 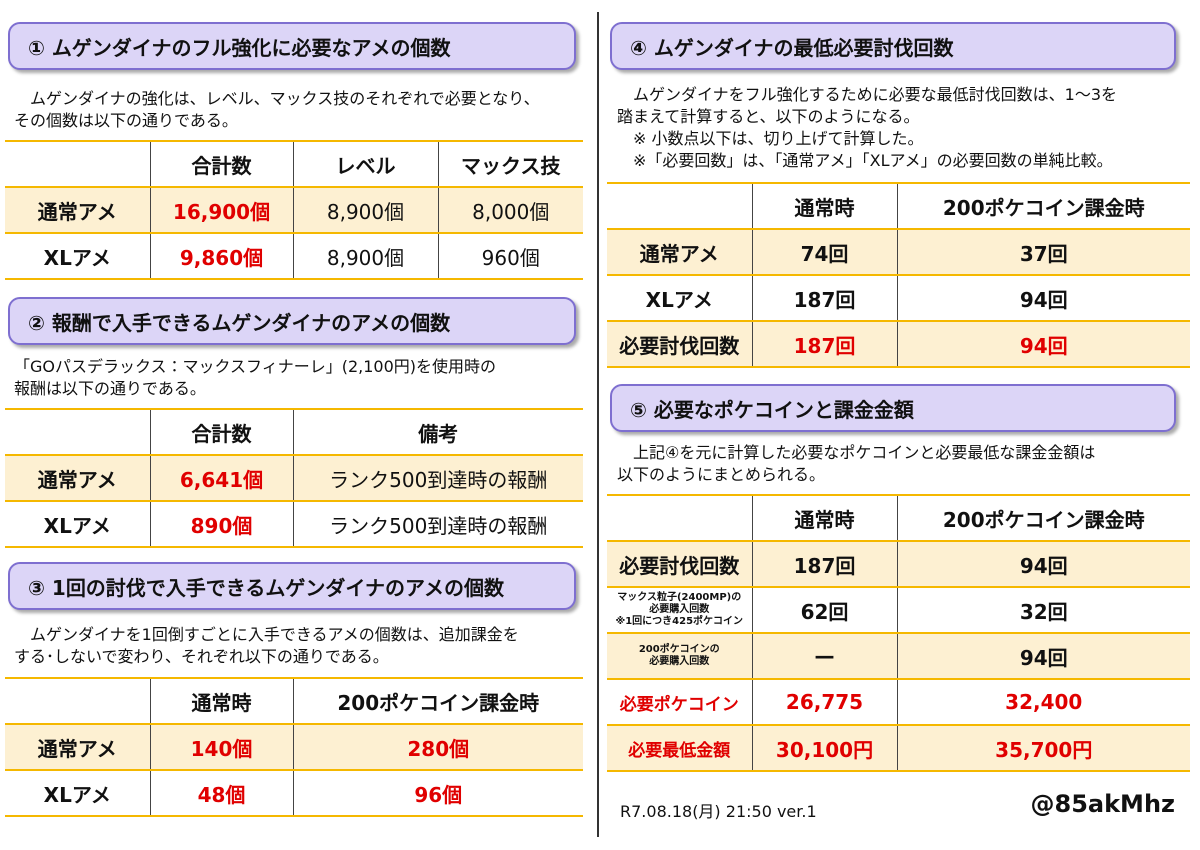 What do you see at coordinates (510, 210) in the screenshot?
I see `cell: 8,000個` at bounding box center [510, 210].